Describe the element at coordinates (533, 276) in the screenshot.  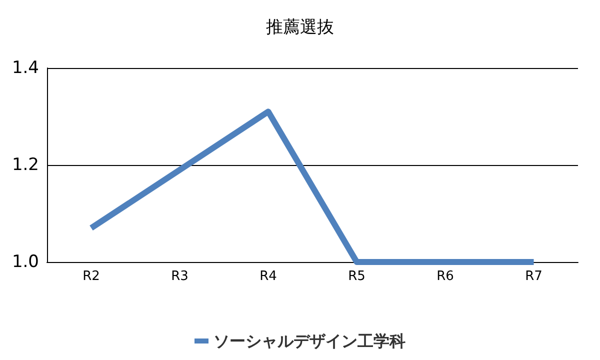
I see `x-tick-label: R7` at that location.